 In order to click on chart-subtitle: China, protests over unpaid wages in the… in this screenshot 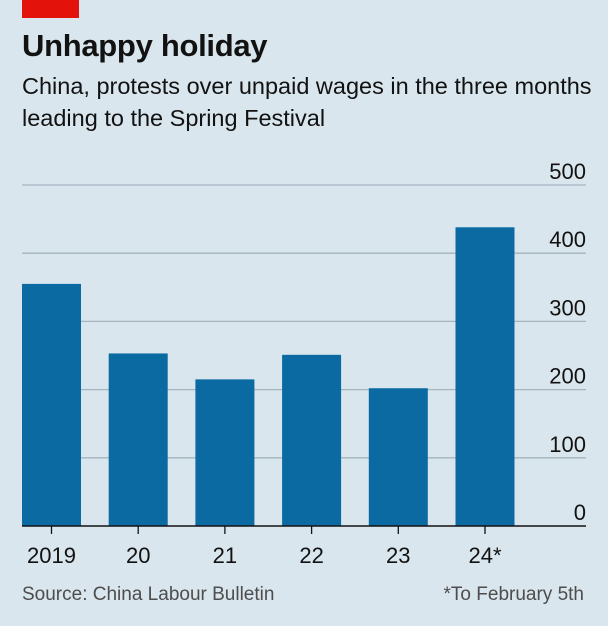, I will do `click(307, 102)`.